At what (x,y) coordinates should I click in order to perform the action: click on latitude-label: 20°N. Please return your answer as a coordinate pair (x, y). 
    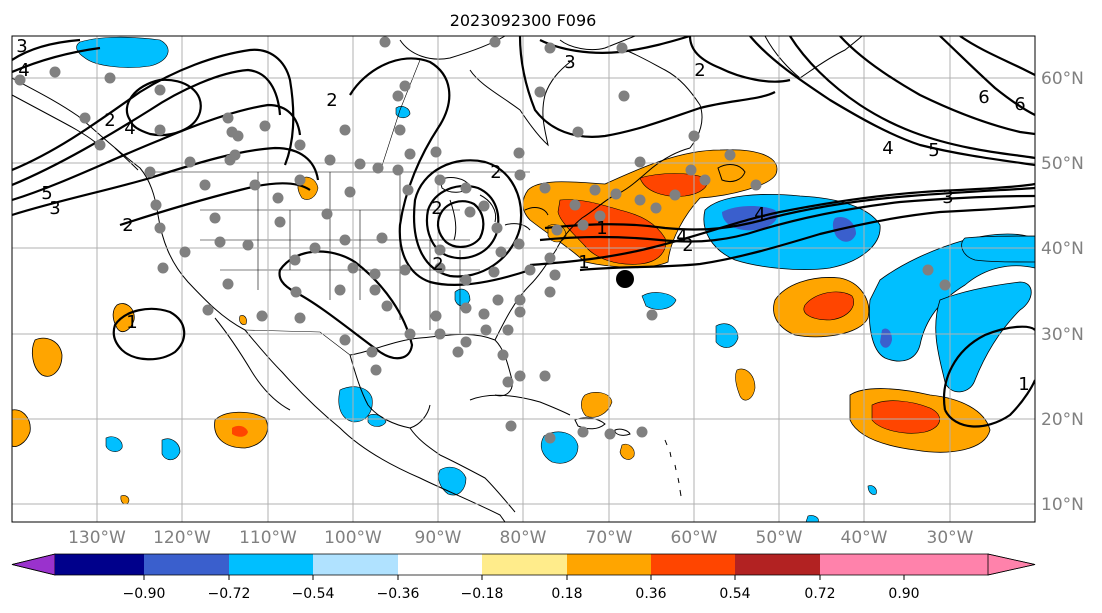
    Looking at the image, I should click on (1062, 420).